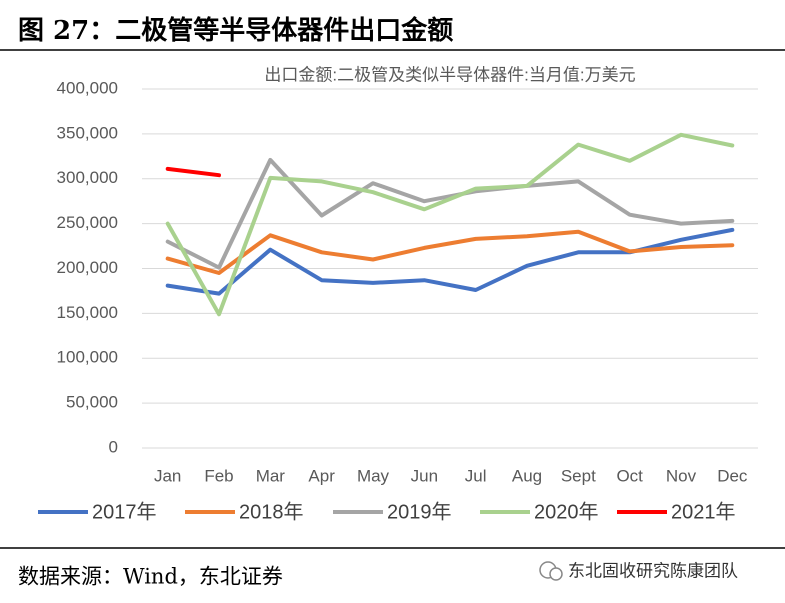 This screenshot has height=603, width=785. I want to click on legend-label: 2021年, so click(703, 511).